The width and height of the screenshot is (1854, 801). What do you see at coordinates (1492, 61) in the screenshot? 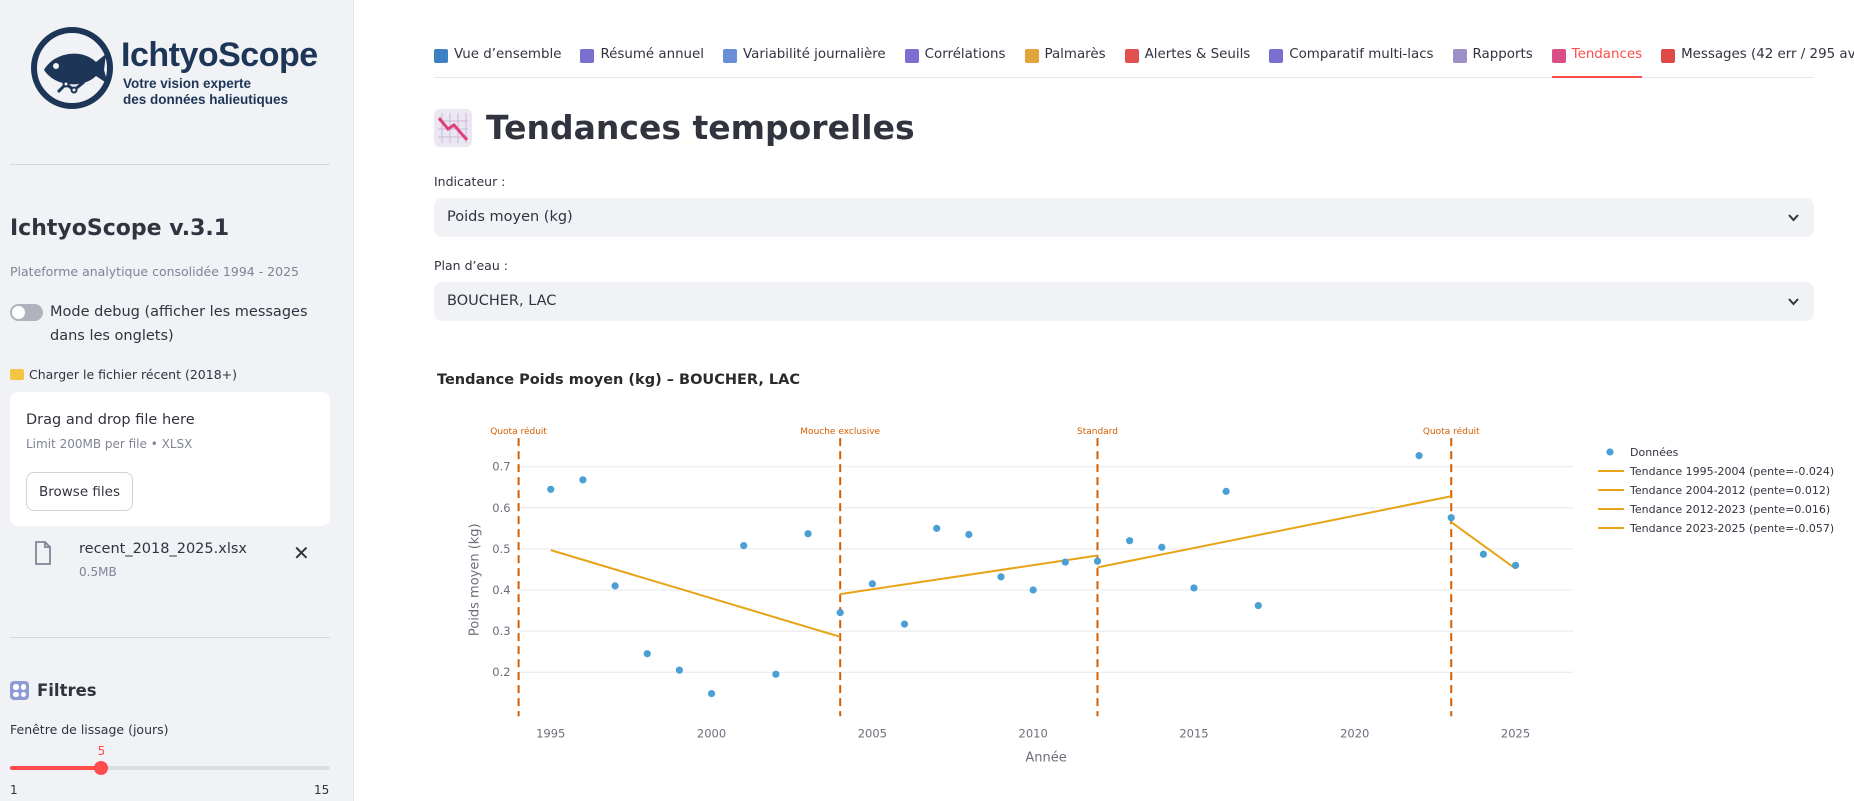
I see `tab-7: Rapports` at bounding box center [1492, 61].